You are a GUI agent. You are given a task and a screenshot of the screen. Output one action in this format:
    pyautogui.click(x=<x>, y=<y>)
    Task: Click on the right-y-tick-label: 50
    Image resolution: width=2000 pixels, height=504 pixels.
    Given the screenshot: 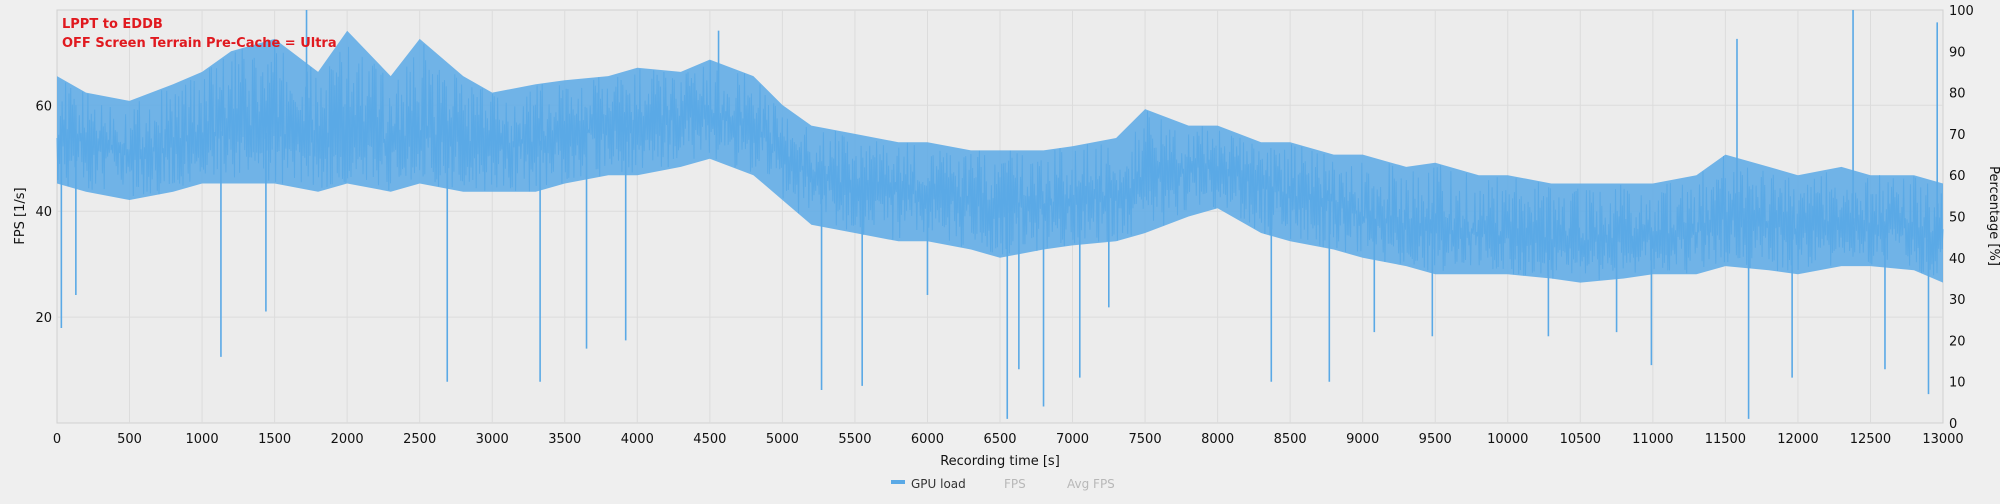 What is the action you would take?
    pyautogui.click(x=1957, y=218)
    